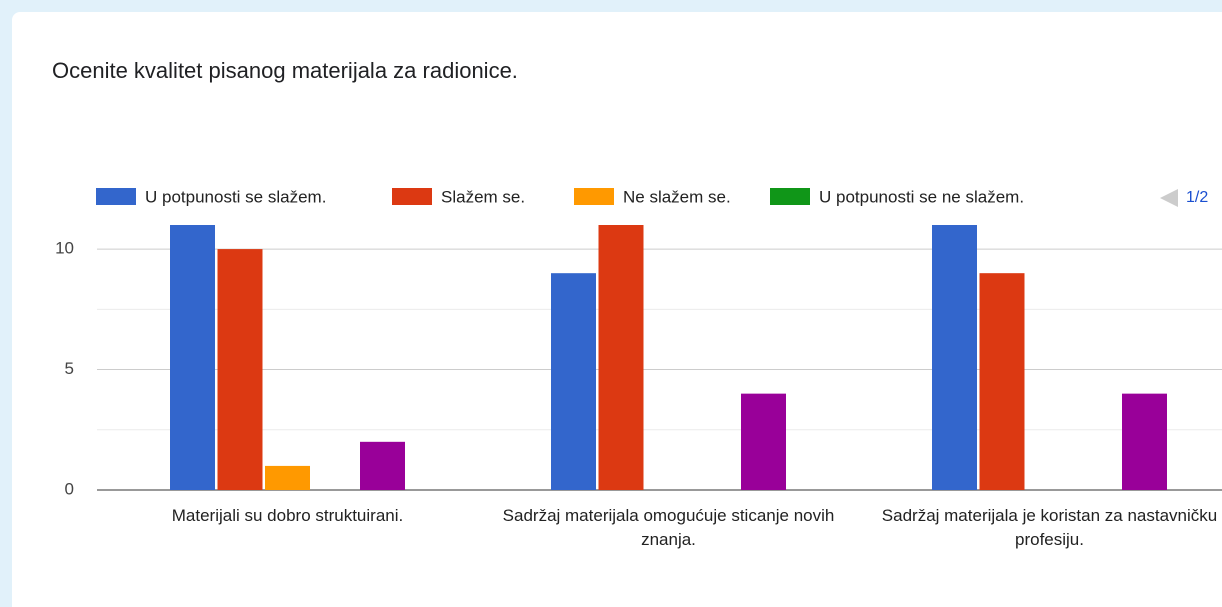 The width and height of the screenshot is (1222, 607). I want to click on y-tick-label: 10, so click(64, 248).